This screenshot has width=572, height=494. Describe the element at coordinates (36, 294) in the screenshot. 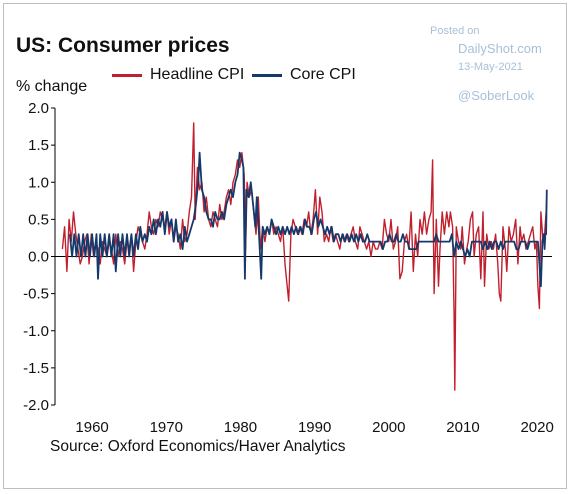

I see `y-tick-label: -0.5` at that location.